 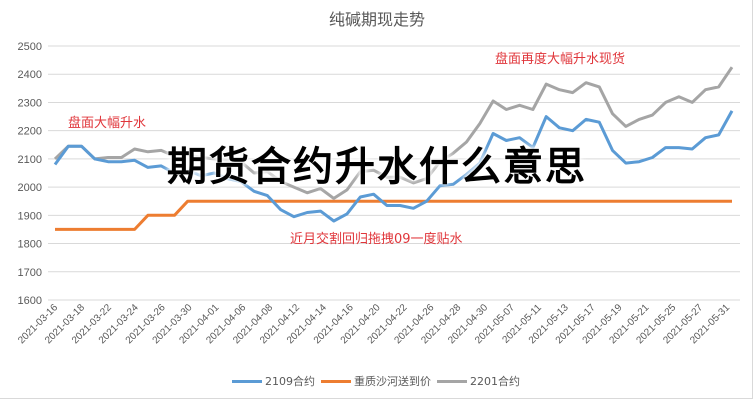 I want to click on y-tick-label: 2200, so click(x=30, y=132).